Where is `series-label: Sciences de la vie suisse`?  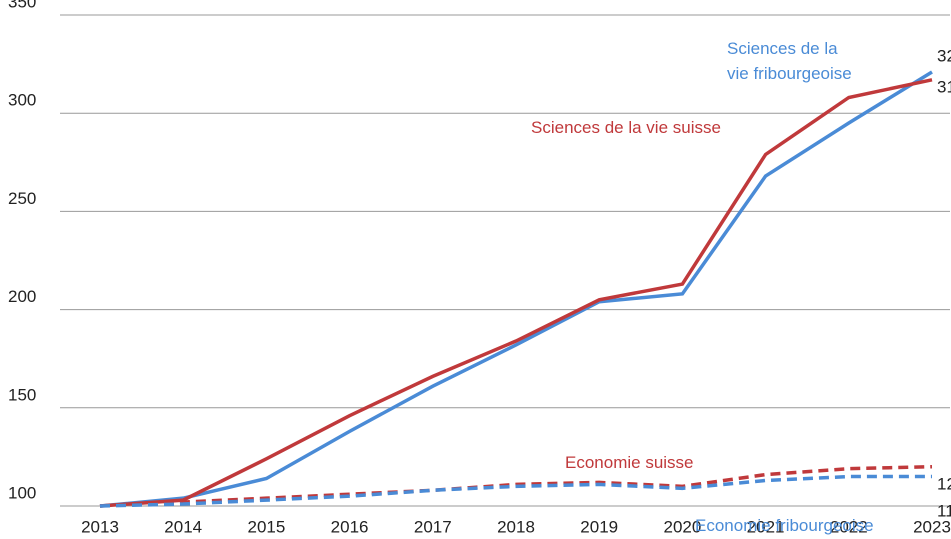
series-label: Sciences de la vie suisse is located at coordinates (626, 127).